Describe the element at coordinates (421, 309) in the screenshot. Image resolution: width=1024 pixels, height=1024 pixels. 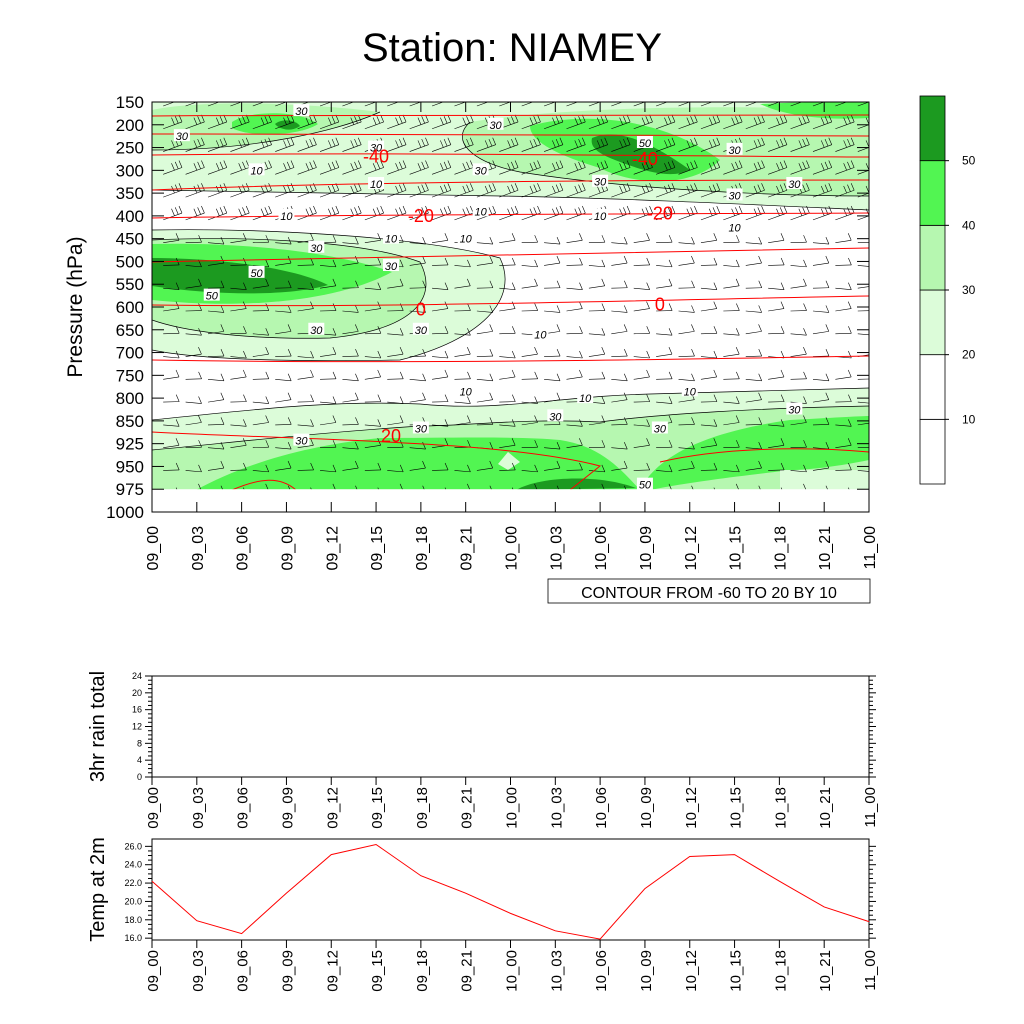
I see `svg-text: 0` at that location.